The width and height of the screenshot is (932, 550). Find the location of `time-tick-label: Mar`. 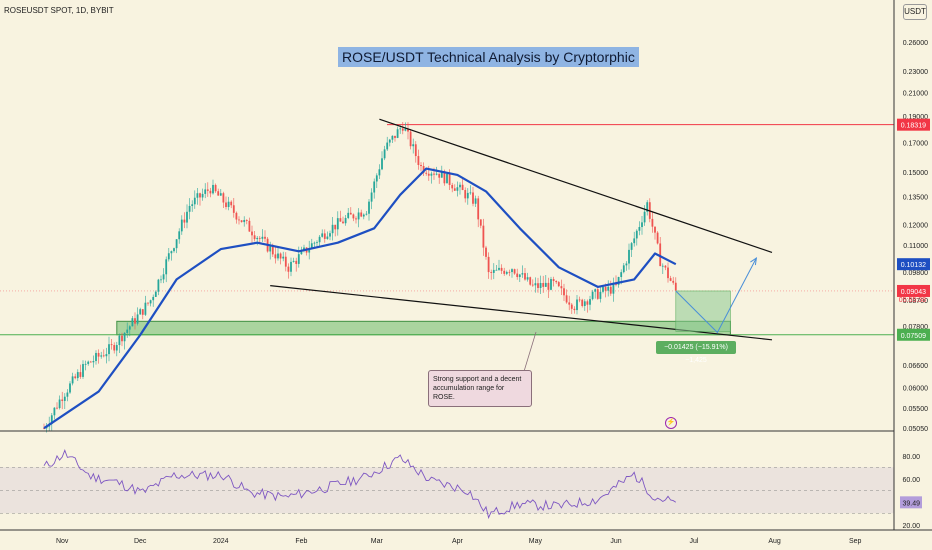

time-tick-label: Mar is located at coordinates (377, 541).